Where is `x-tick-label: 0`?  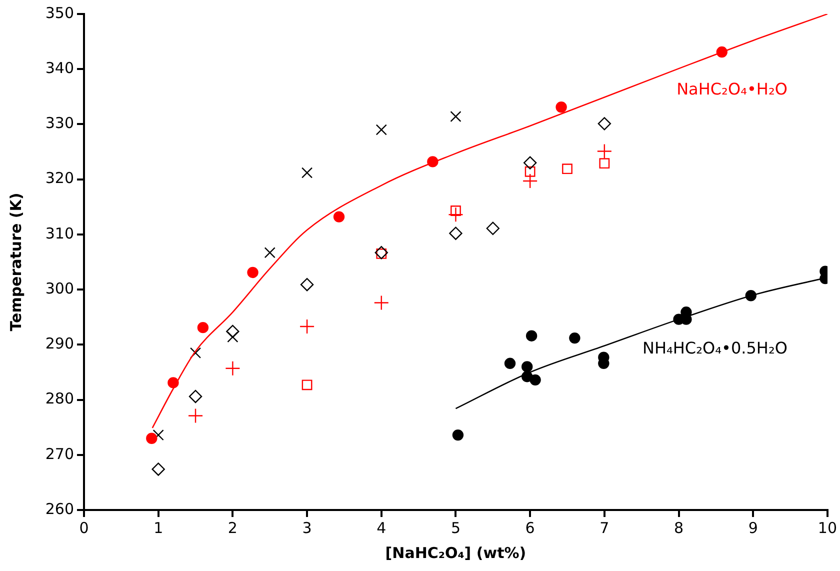 x-tick-label: 0 is located at coordinates (84, 527).